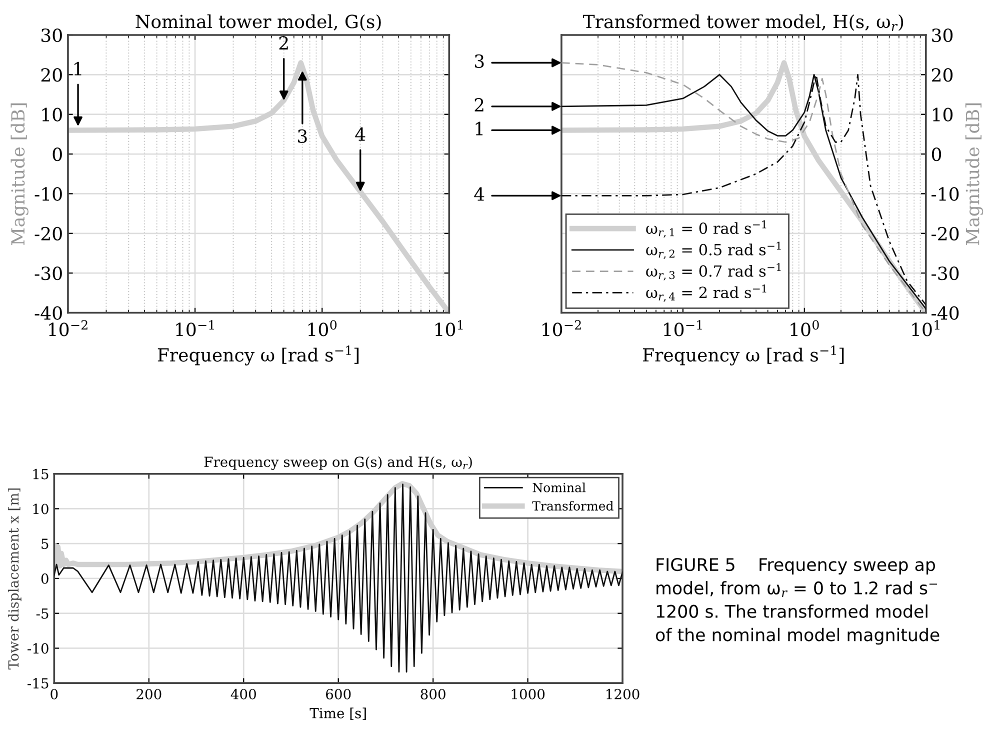 Image resolution: width=985 pixels, height=729 pixels. What do you see at coordinates (78, 69) in the screenshot?
I see `annotation: 1` at bounding box center [78, 69].